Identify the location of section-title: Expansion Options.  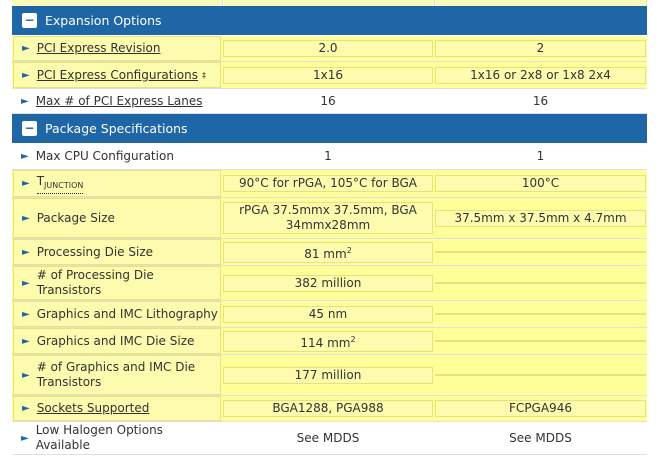
(103, 20).